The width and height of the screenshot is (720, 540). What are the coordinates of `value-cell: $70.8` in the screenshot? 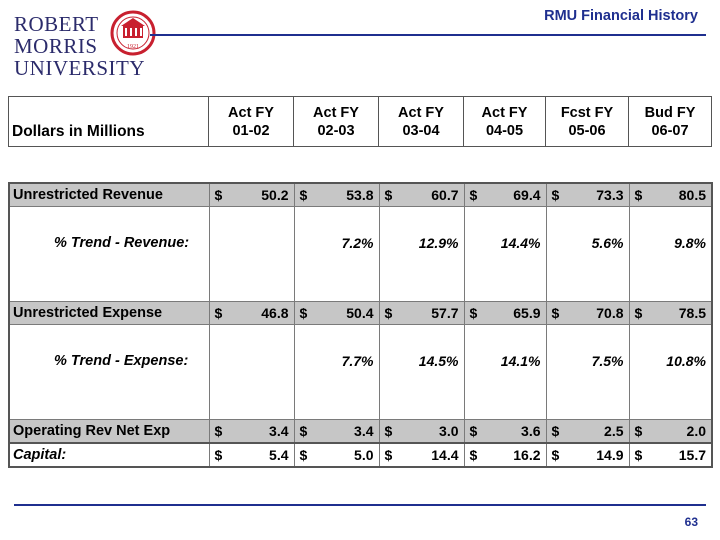 It's located at (587, 313).